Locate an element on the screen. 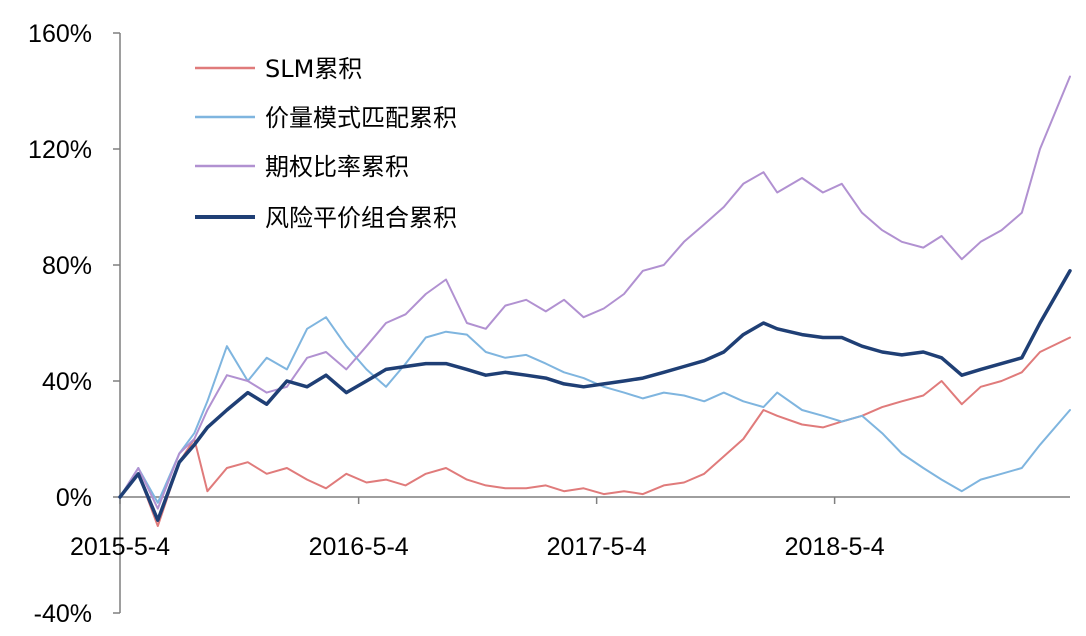 This screenshot has height=636, width=1086. y-tick-label: -40% is located at coordinates (63, 614).